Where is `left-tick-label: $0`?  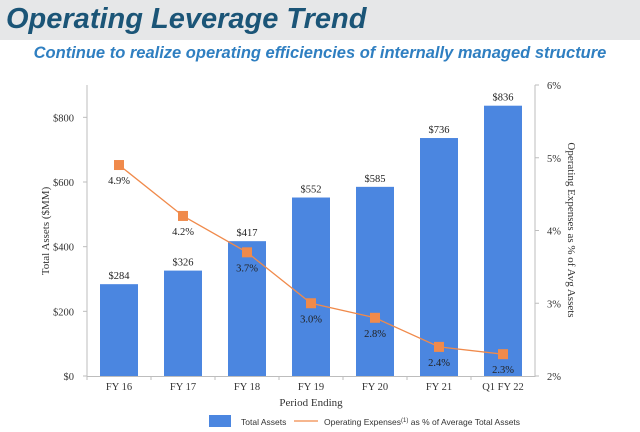
left-tick-label: $0 is located at coordinates (69, 377).